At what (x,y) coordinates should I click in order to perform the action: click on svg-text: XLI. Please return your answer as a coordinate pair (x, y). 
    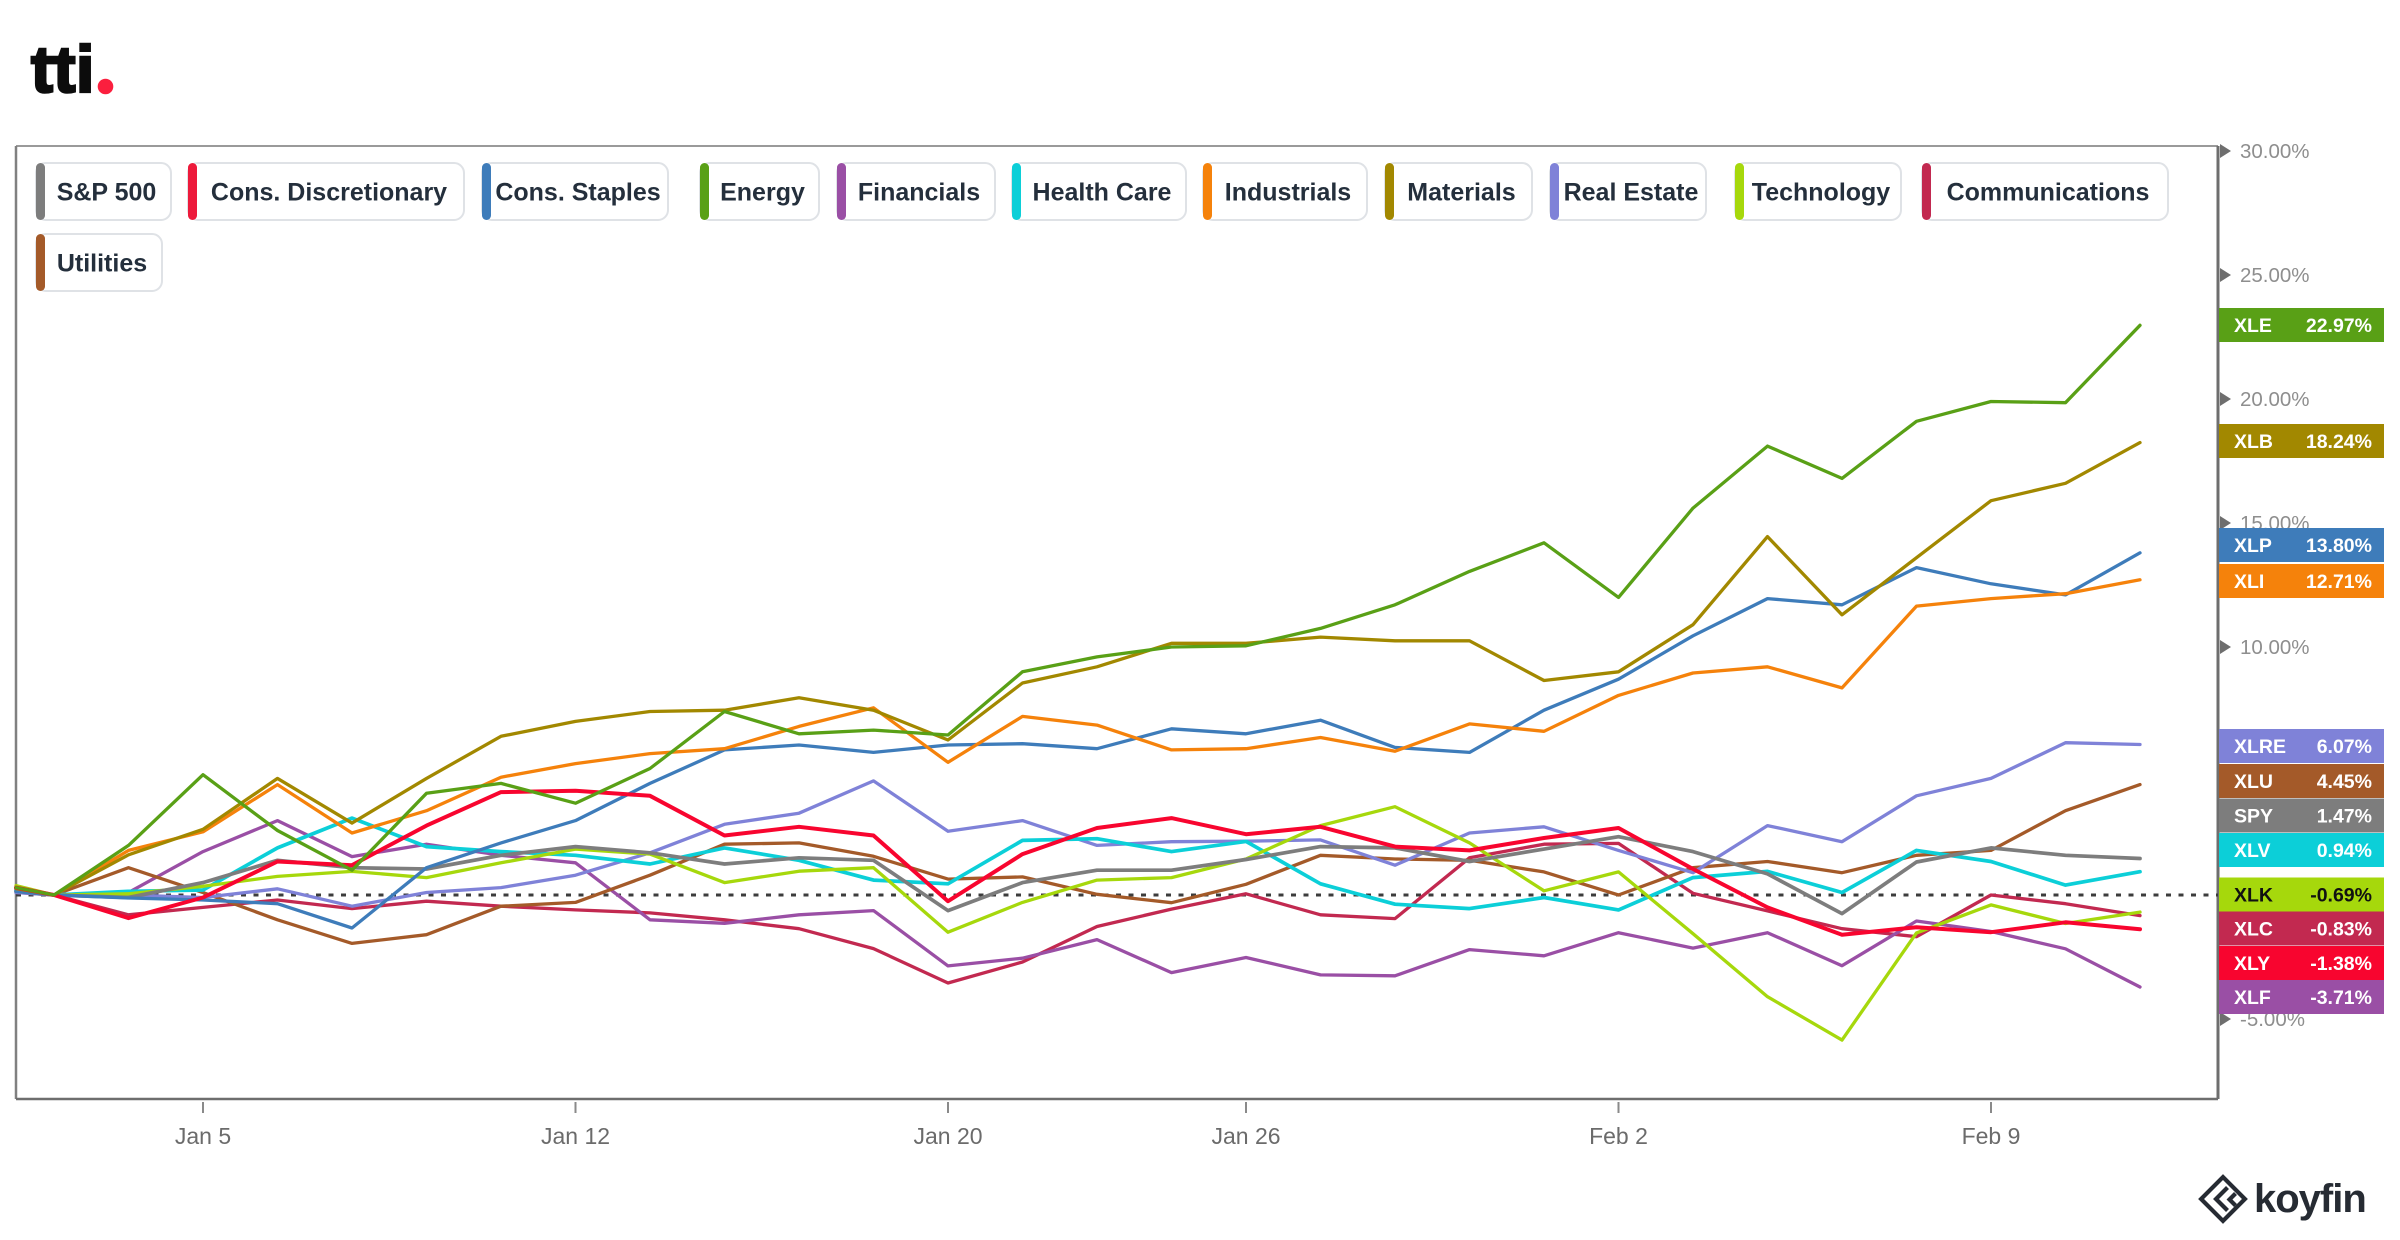
    Looking at the image, I should click on (2249, 582).